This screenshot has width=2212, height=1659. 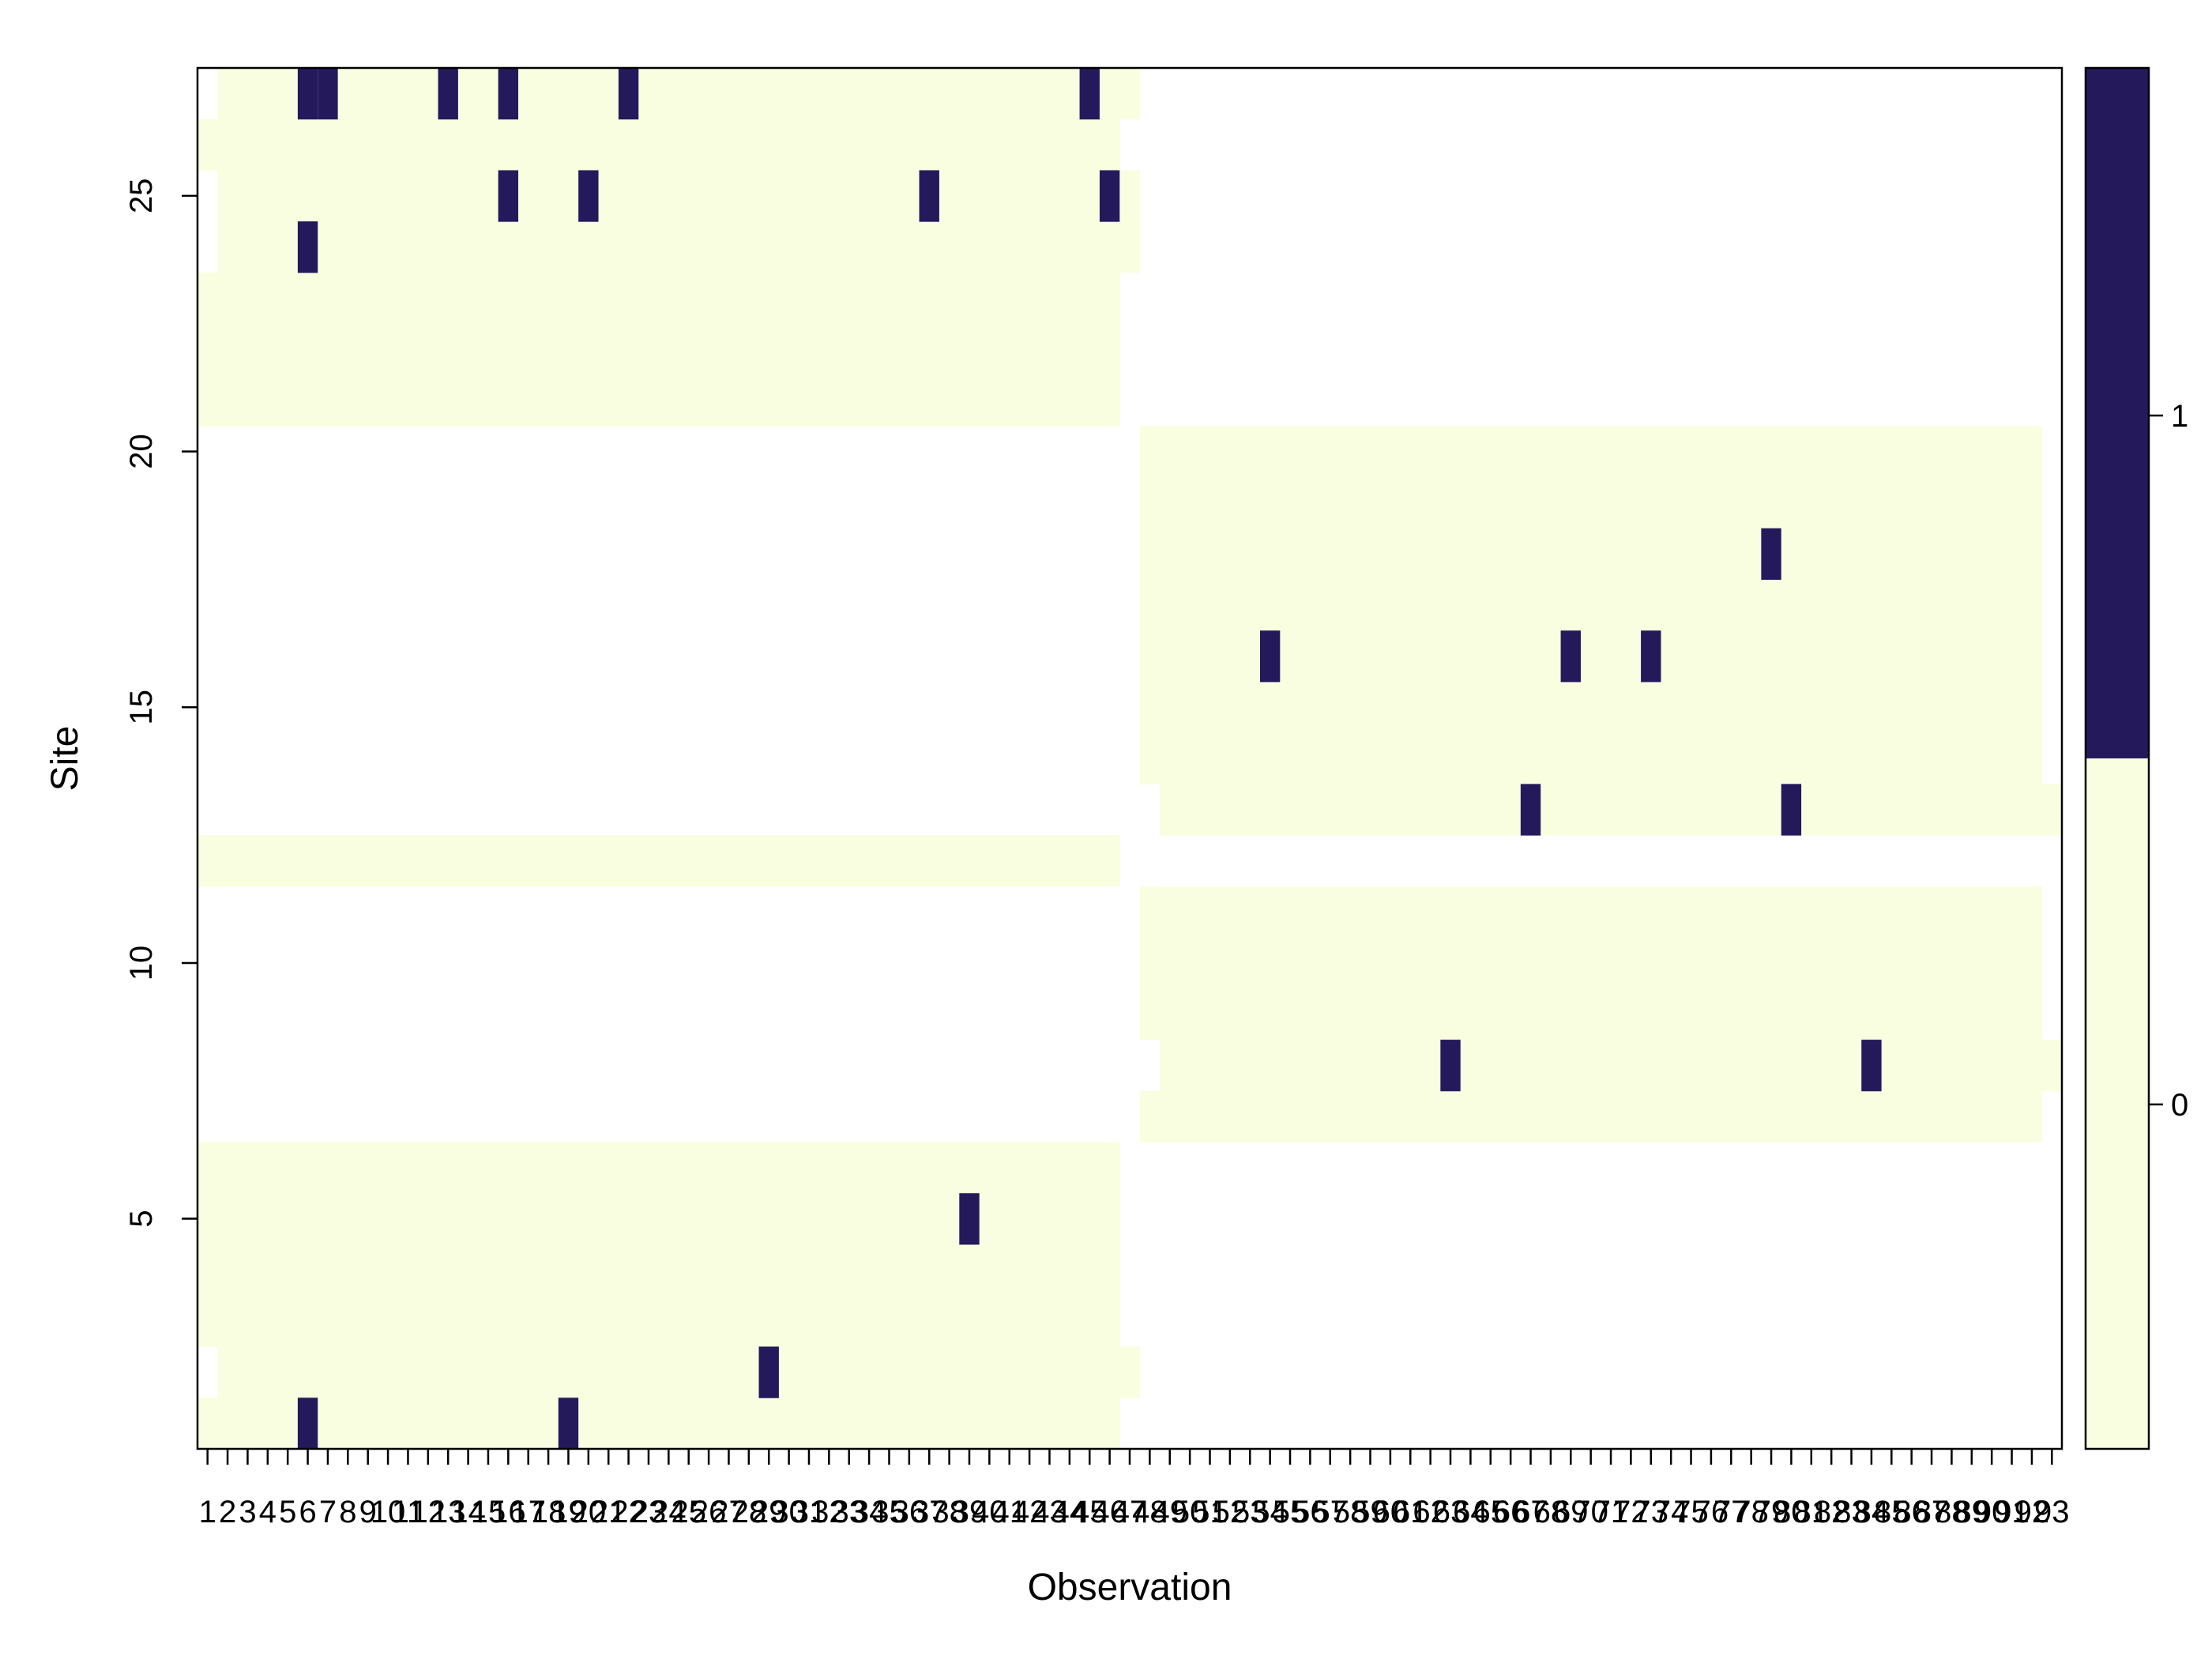 I want to click on x-tick-label: 66, so click(x=1511, y=1512).